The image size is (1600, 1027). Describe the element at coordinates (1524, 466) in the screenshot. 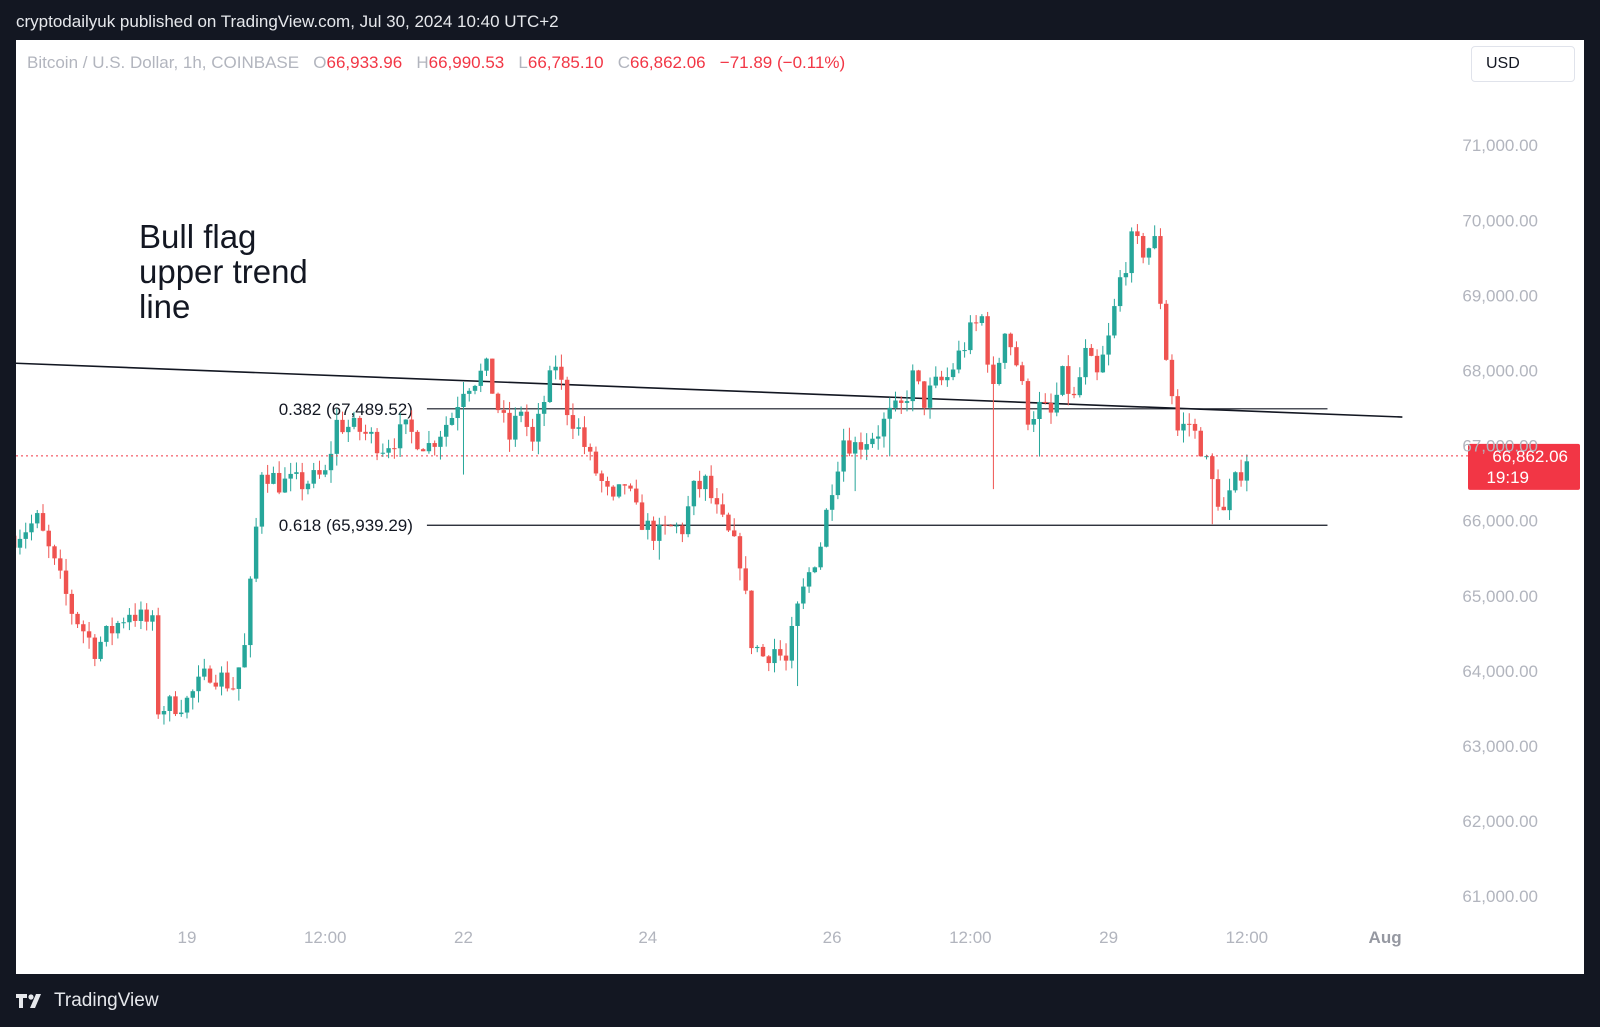

I see `current-price-tag` at that location.